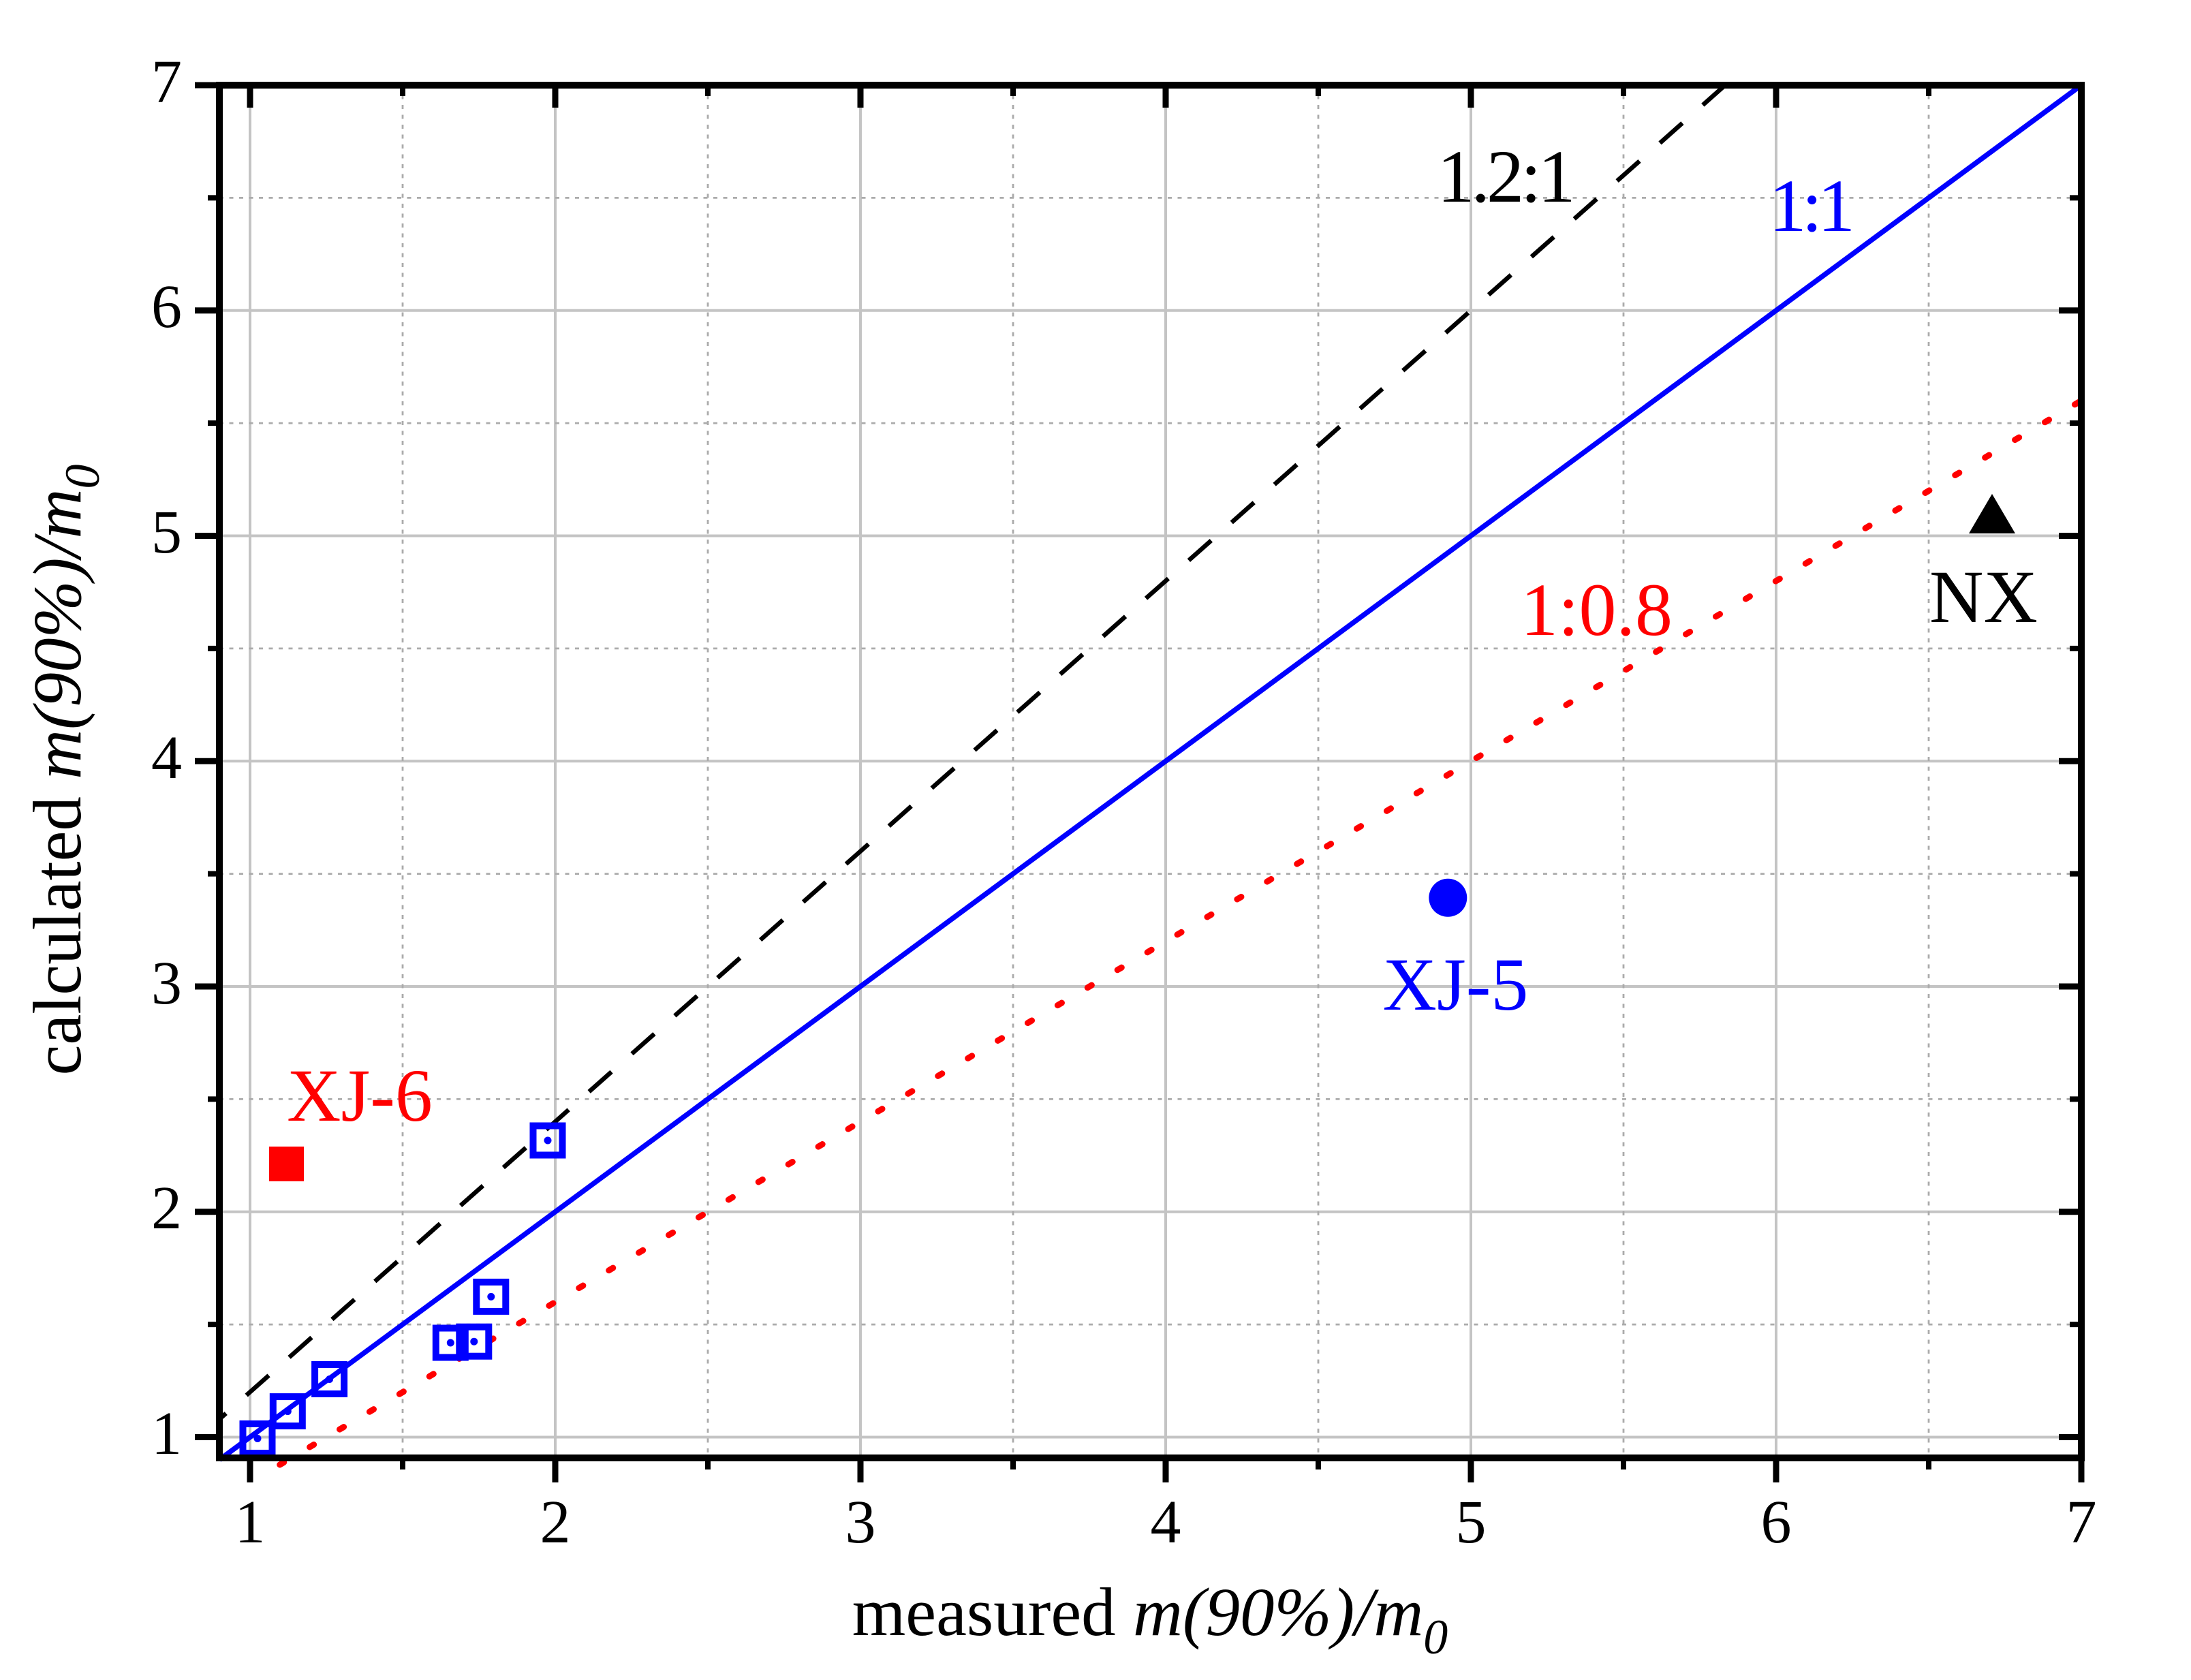 The image size is (2191, 1680). I want to click on svg-text: measured m(90%)/m0, so click(1150, 1619).